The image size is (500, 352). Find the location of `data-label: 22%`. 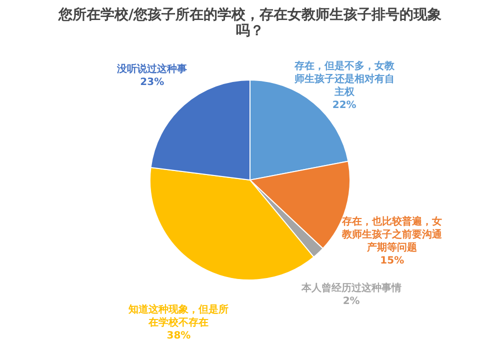

data-label: 22% is located at coordinates (344, 105).